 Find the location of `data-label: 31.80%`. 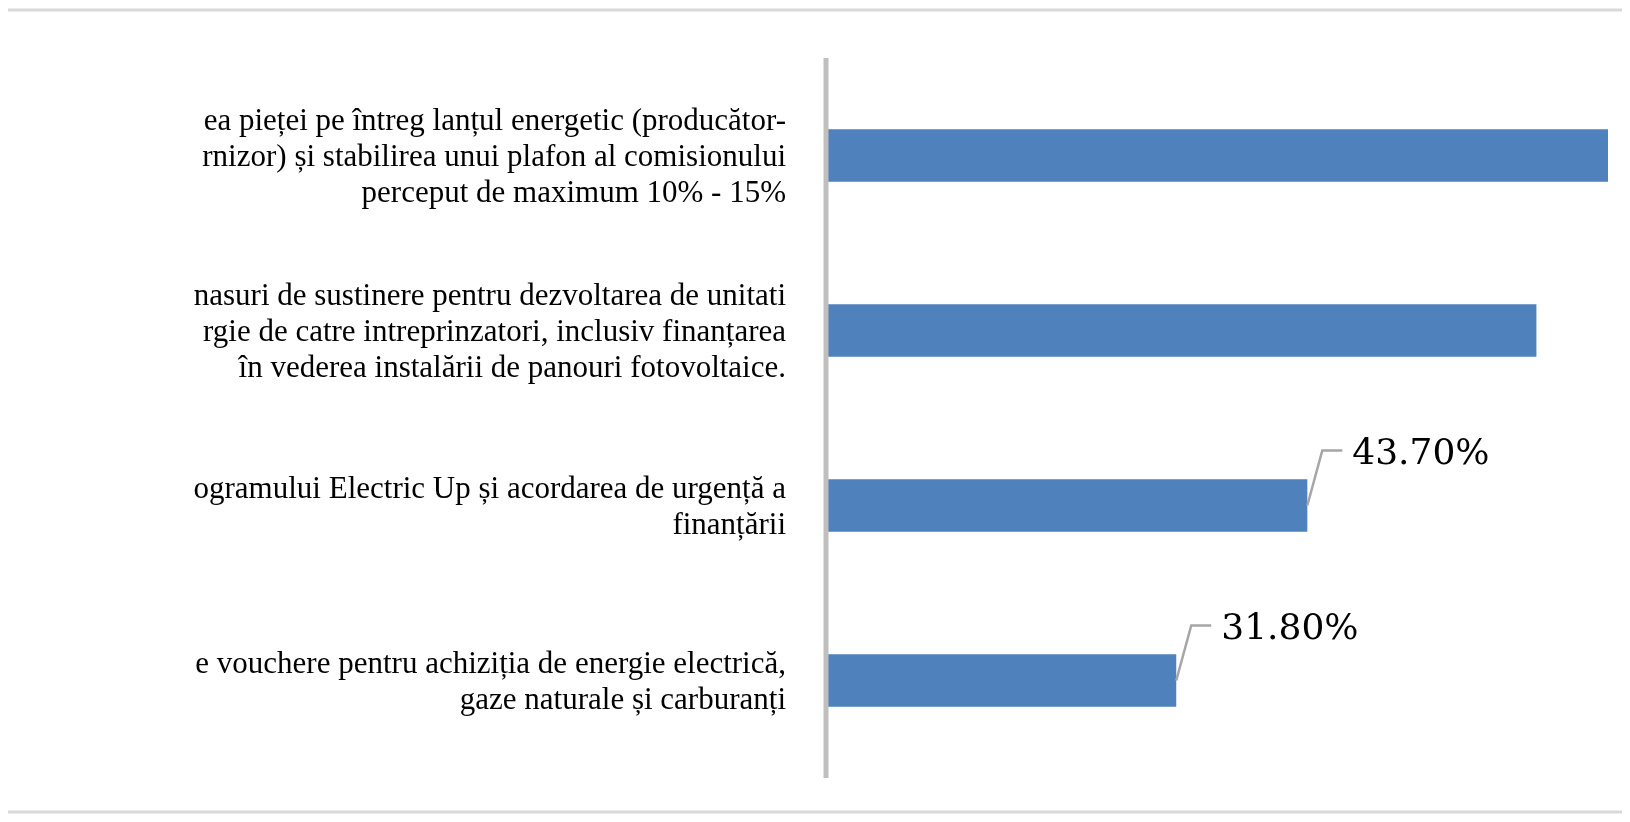

data-label: 31.80% is located at coordinates (1290, 626).